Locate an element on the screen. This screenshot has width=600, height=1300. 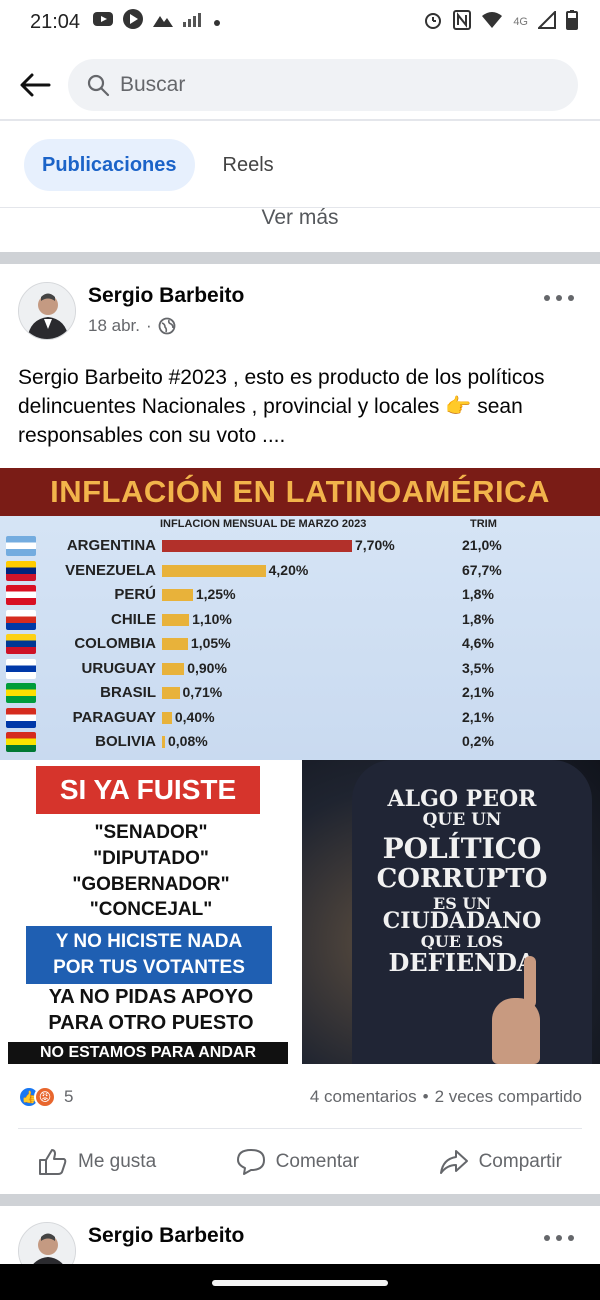
comment-button: Comentar is located at coordinates (297, 1162).